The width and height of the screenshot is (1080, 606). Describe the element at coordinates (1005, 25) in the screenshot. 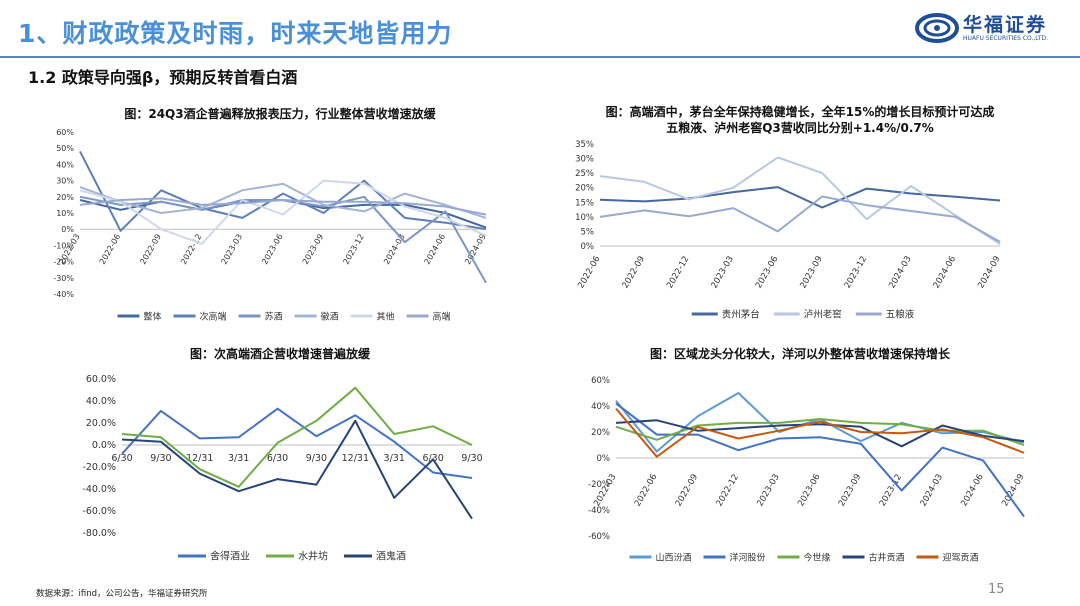

I see `logo-name: 华福证券` at that location.